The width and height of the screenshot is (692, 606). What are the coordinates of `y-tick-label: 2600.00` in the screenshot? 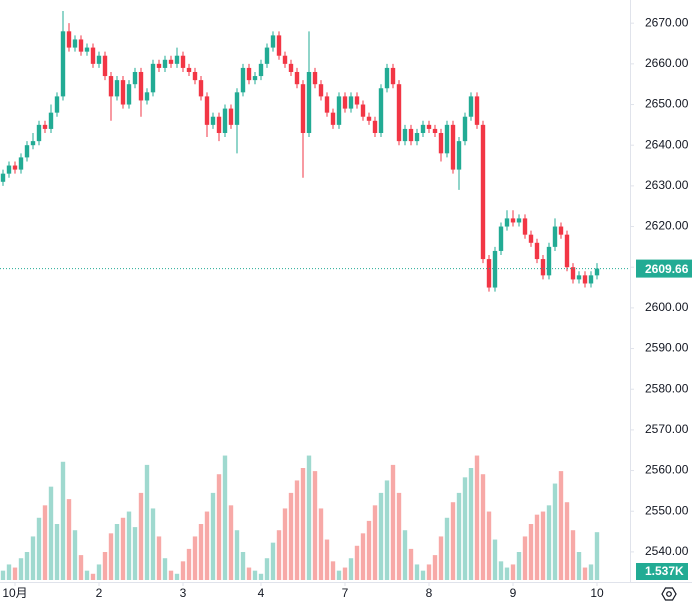 It's located at (667, 307).